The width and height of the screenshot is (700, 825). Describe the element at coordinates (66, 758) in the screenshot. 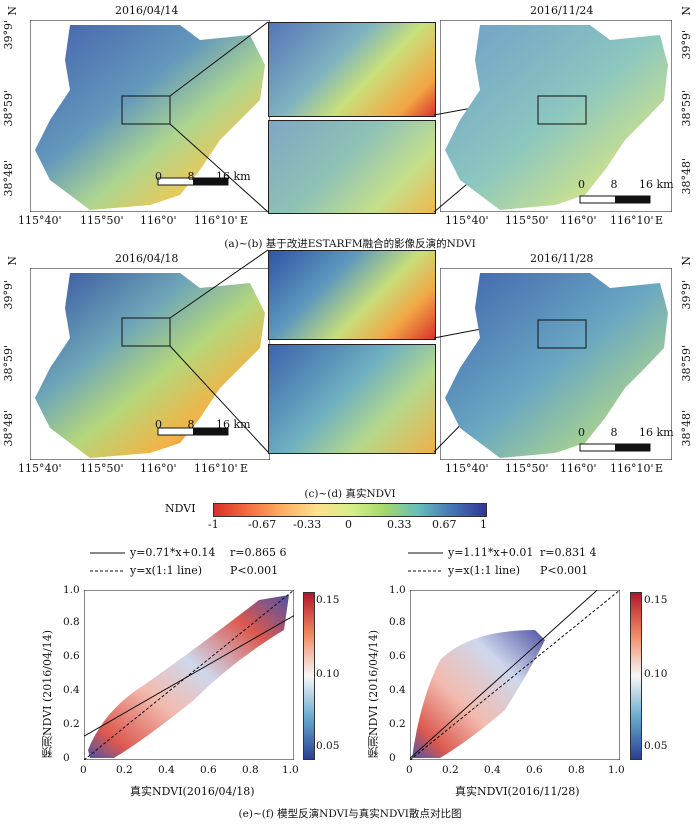

I see `ytick-l0: 0` at that location.